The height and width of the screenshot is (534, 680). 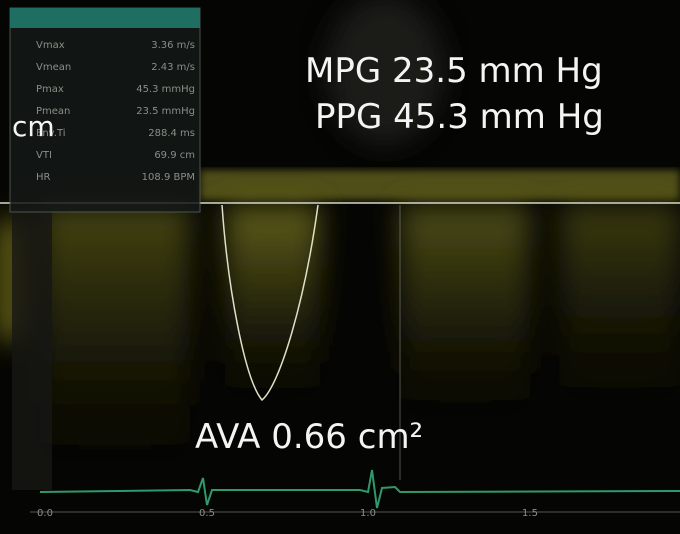 What do you see at coordinates (43, 177) in the screenshot?
I see `panel-label: HR` at bounding box center [43, 177].